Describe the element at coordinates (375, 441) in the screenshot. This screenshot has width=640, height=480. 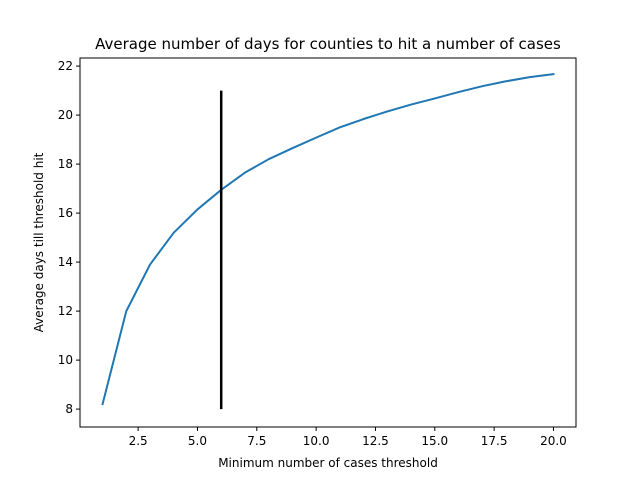
I see `x-tick-label: 12.5` at that location.